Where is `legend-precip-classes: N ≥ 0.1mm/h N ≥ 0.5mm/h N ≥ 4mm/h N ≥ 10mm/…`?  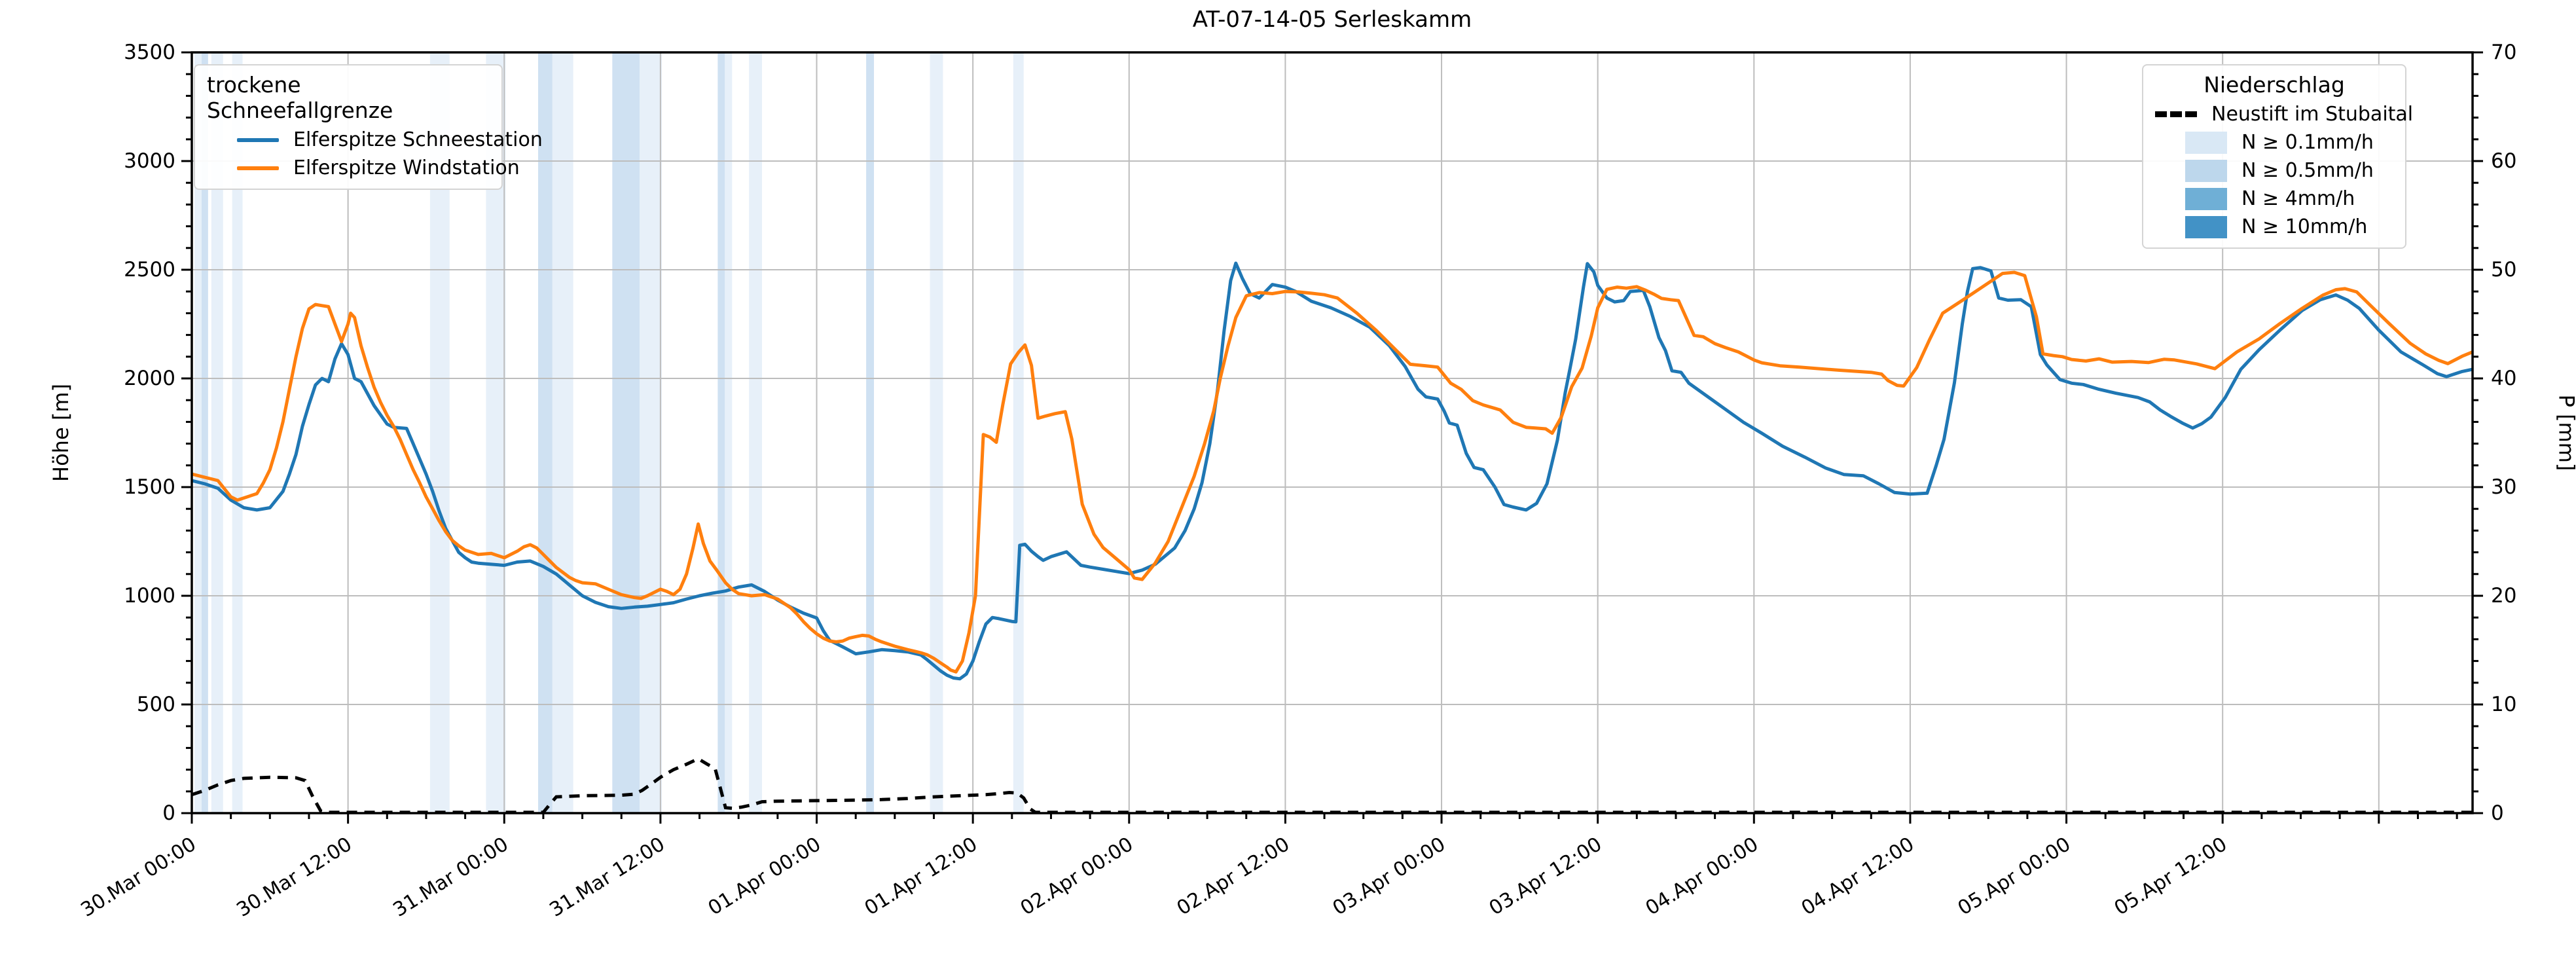
legend-precip-classes: N ≥ 0.1mm/h N ≥ 0.5mm/h N ≥ 4mm/h N ≥ 10mm/… is located at coordinates (2274, 185).